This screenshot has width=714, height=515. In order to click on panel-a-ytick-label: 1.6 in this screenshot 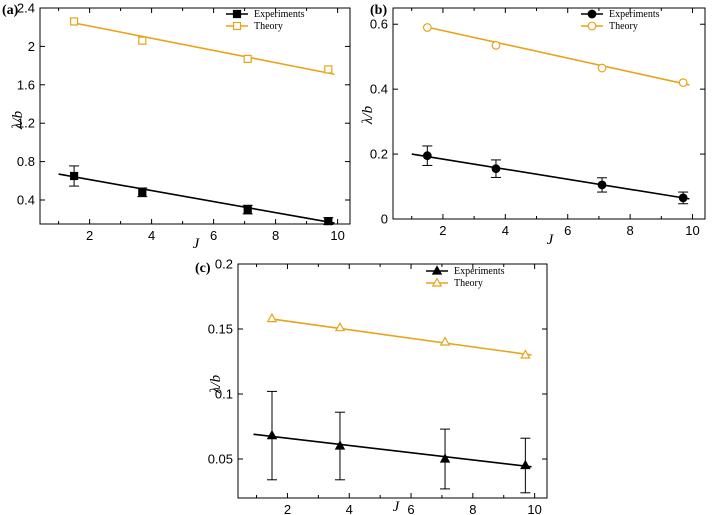, I will do `click(26, 84)`.